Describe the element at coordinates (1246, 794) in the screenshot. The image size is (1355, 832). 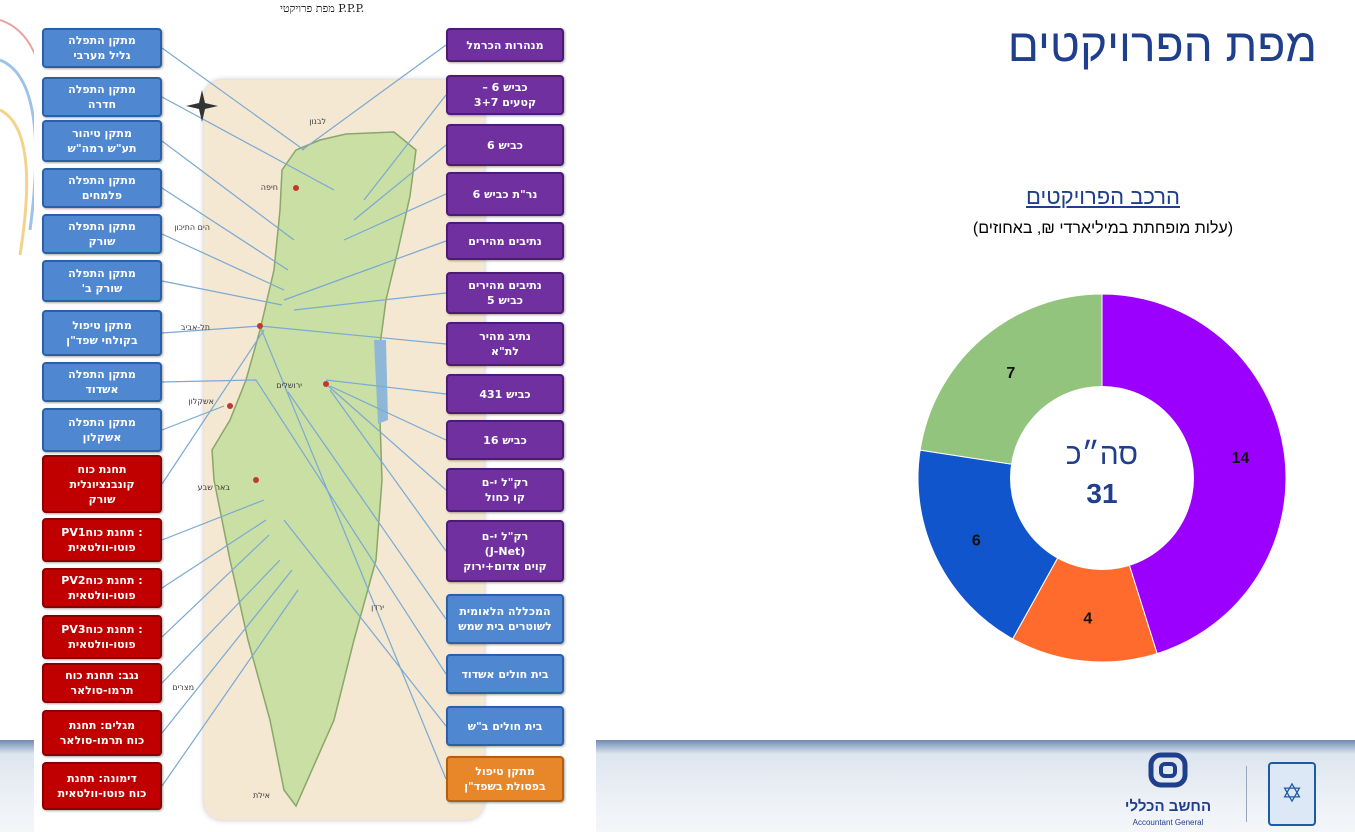
I see `logo-divider` at that location.